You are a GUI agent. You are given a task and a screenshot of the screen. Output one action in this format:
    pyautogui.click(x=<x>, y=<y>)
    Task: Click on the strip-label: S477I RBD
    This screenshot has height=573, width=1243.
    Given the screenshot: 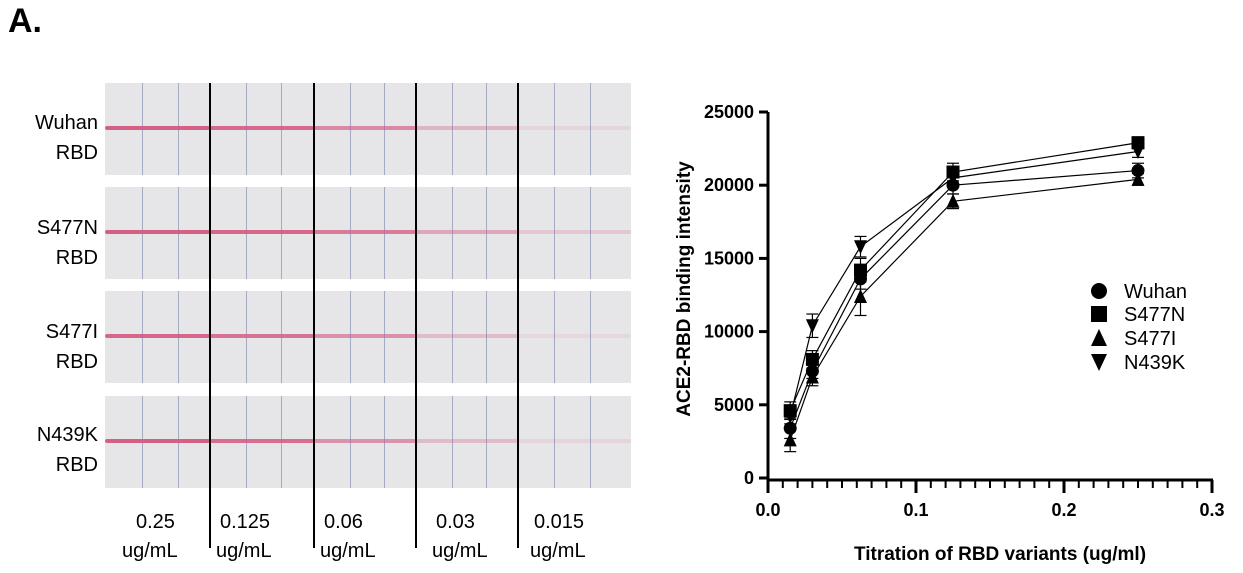 What is the action you would take?
    pyautogui.click(x=49, y=347)
    